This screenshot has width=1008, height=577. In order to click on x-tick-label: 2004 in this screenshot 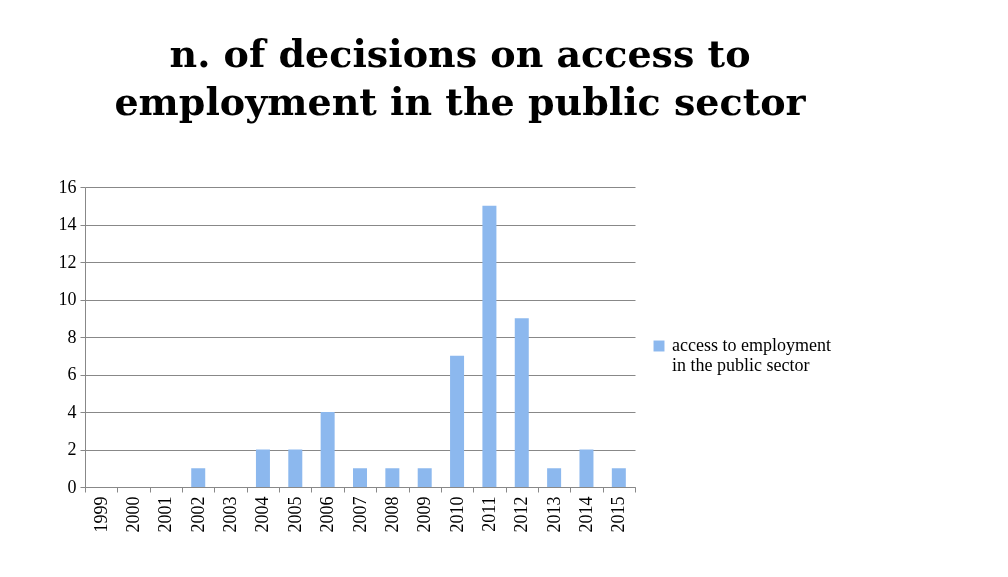, I will do `click(262, 514)`.